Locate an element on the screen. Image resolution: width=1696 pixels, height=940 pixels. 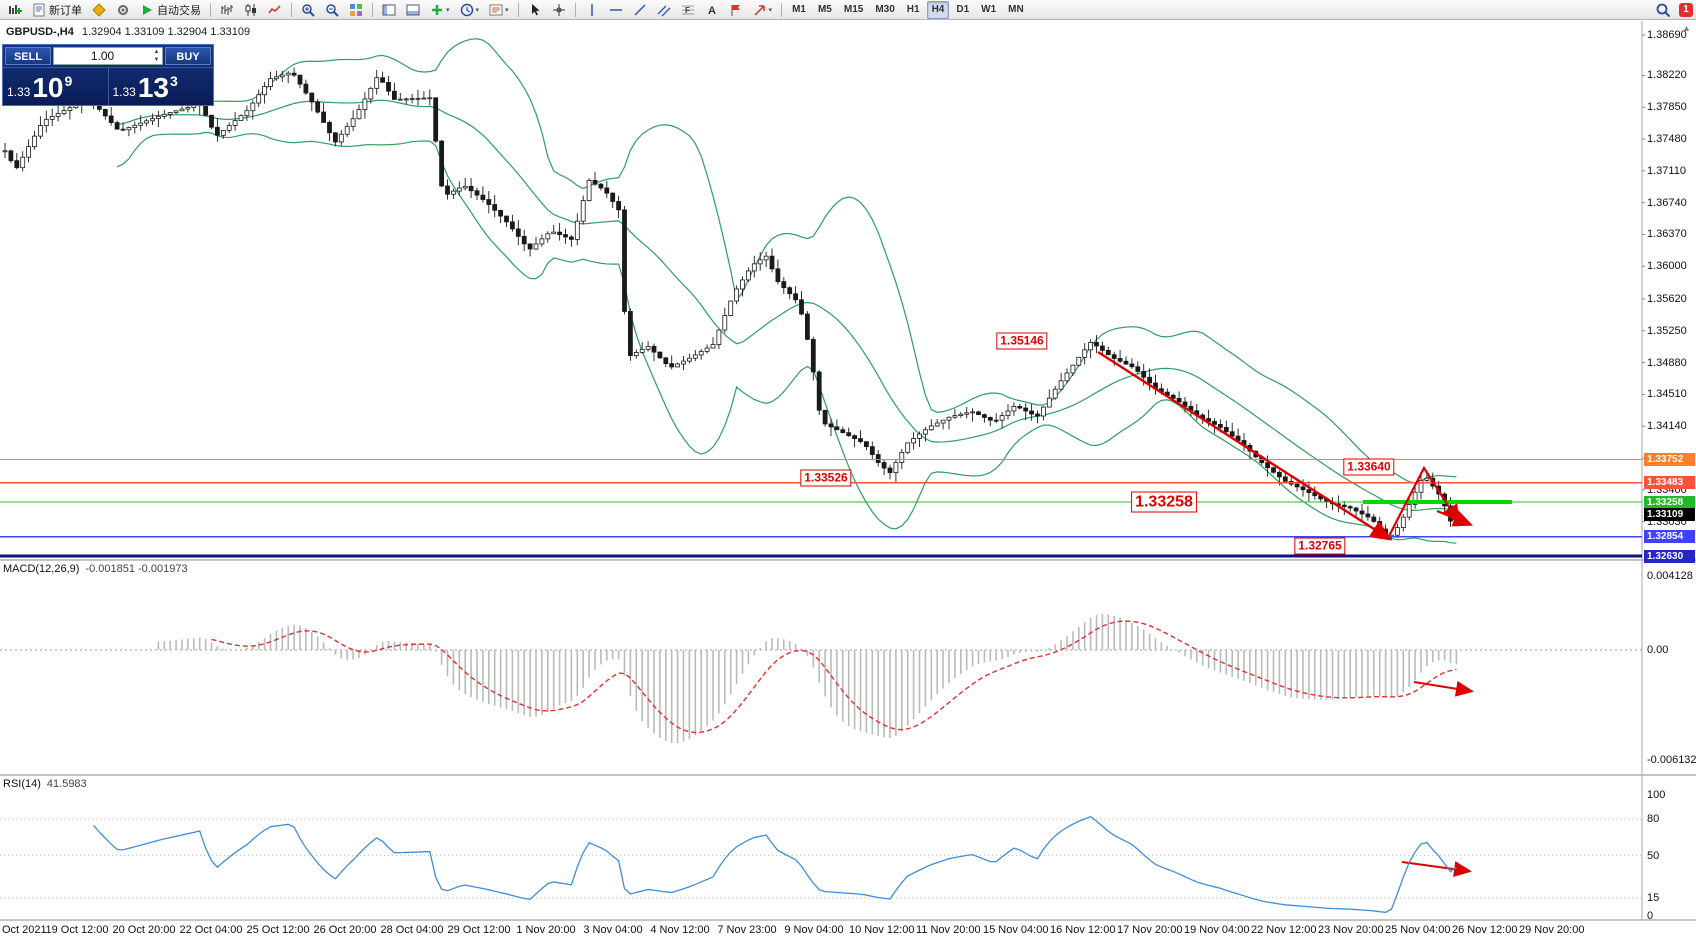
new-chart-button is located at coordinates (15, 10).